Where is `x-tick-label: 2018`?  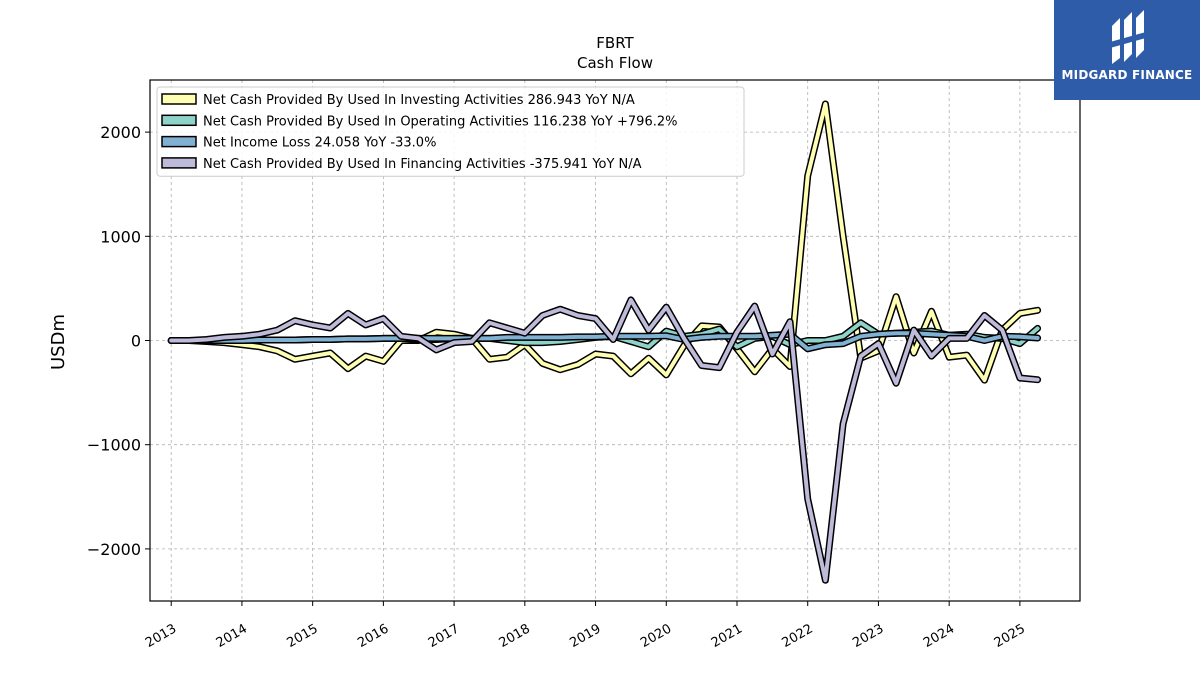
x-tick-label: 2018 is located at coordinates (515, 636).